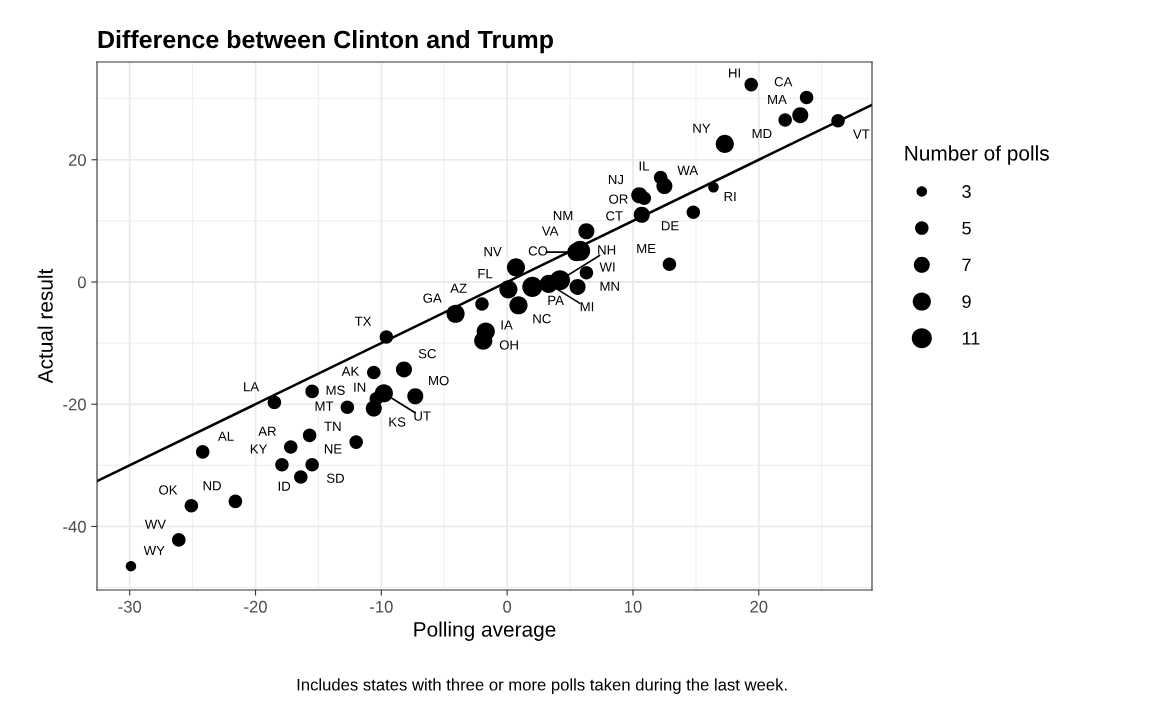 The image size is (1152, 711). I want to click on annotation: NM, so click(563, 216).